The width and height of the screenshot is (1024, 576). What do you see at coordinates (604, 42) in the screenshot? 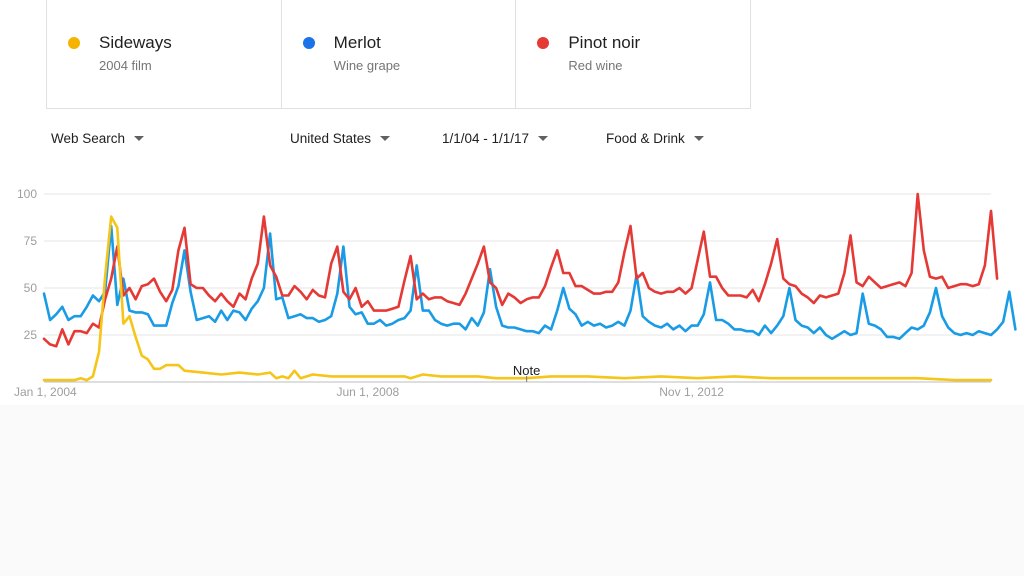
I see `legend-name-pinot-noir: Pinot noir` at bounding box center [604, 42].